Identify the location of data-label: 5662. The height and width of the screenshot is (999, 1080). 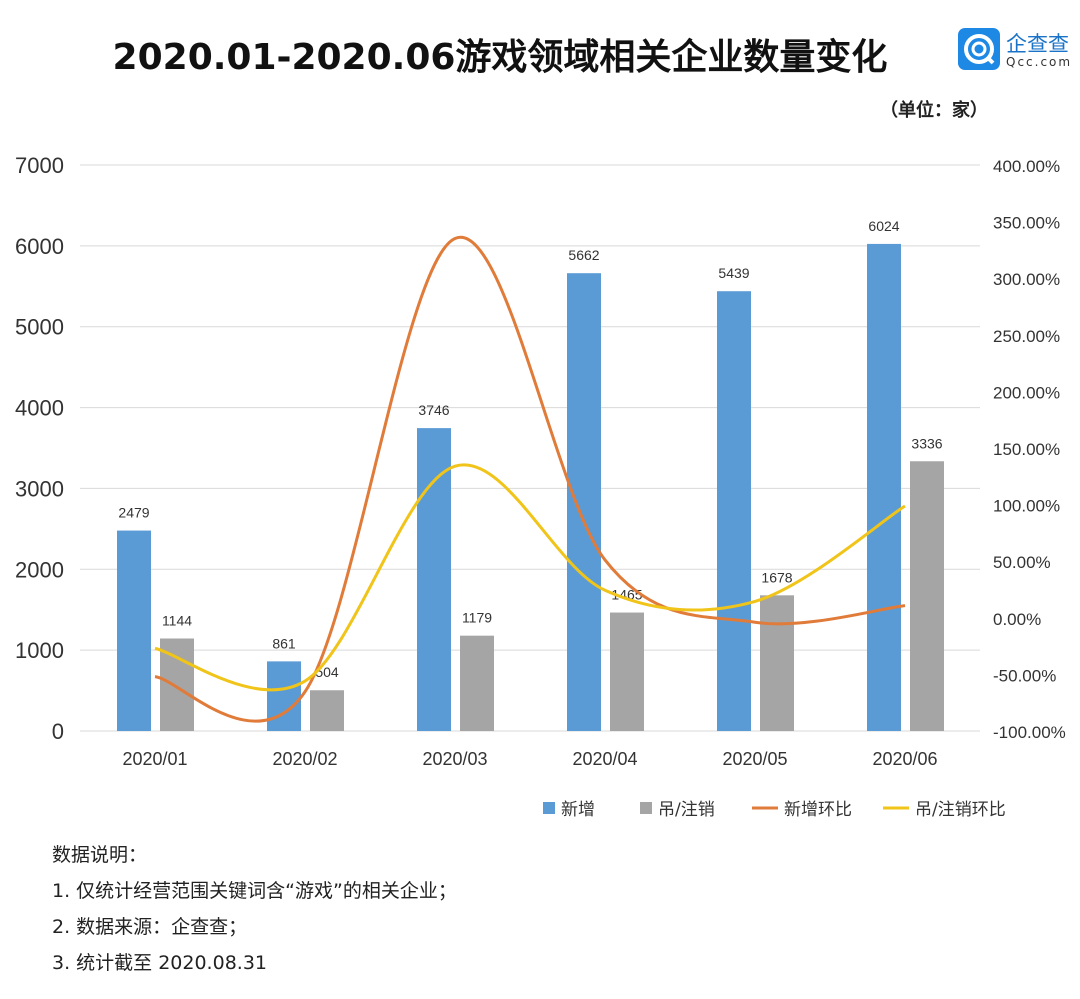
(583, 255).